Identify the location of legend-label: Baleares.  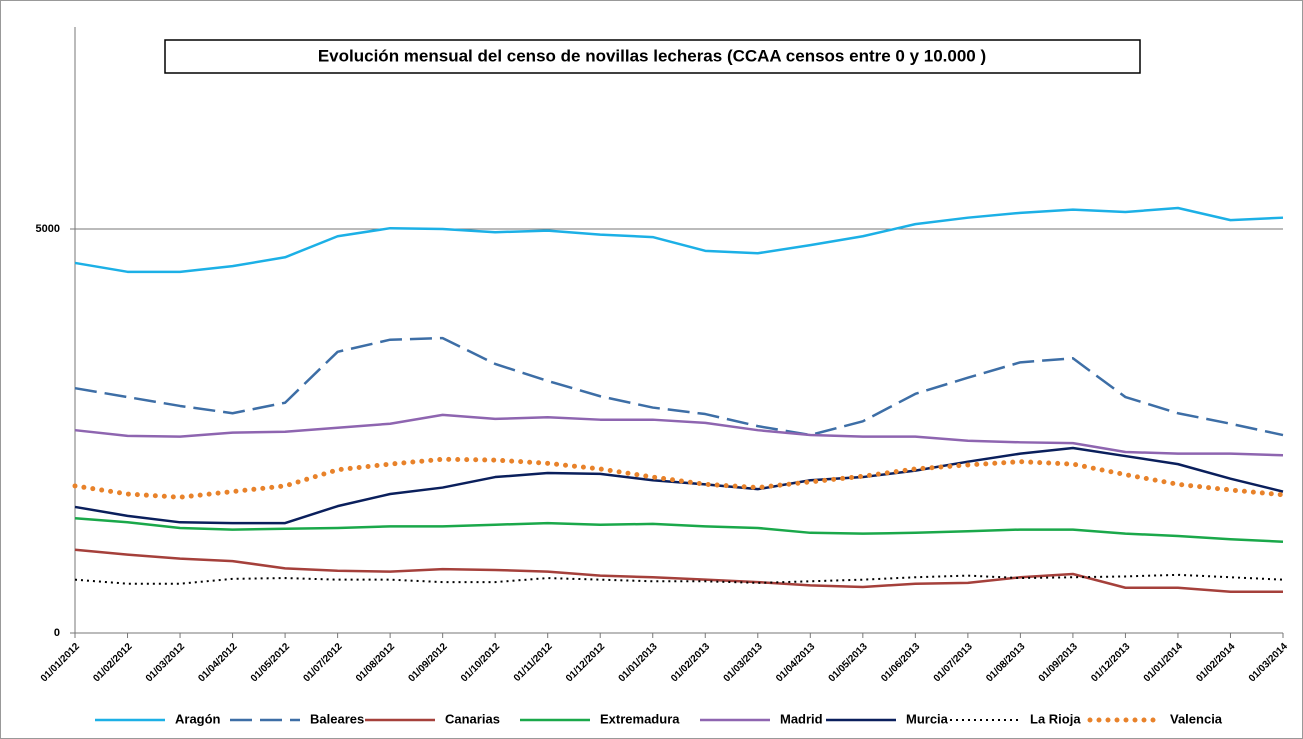
(337, 718).